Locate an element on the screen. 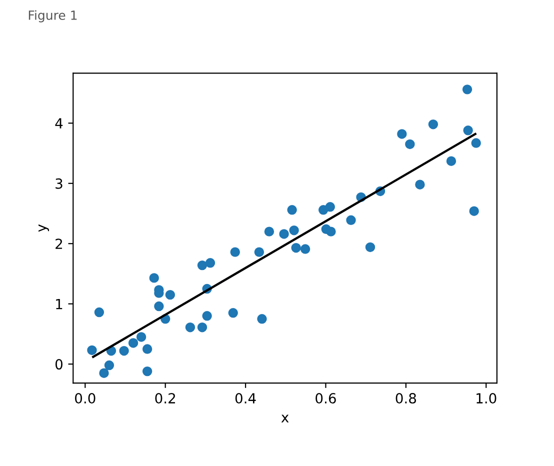 The image size is (554, 466). x-tick-label: 1.0 is located at coordinates (486, 398).